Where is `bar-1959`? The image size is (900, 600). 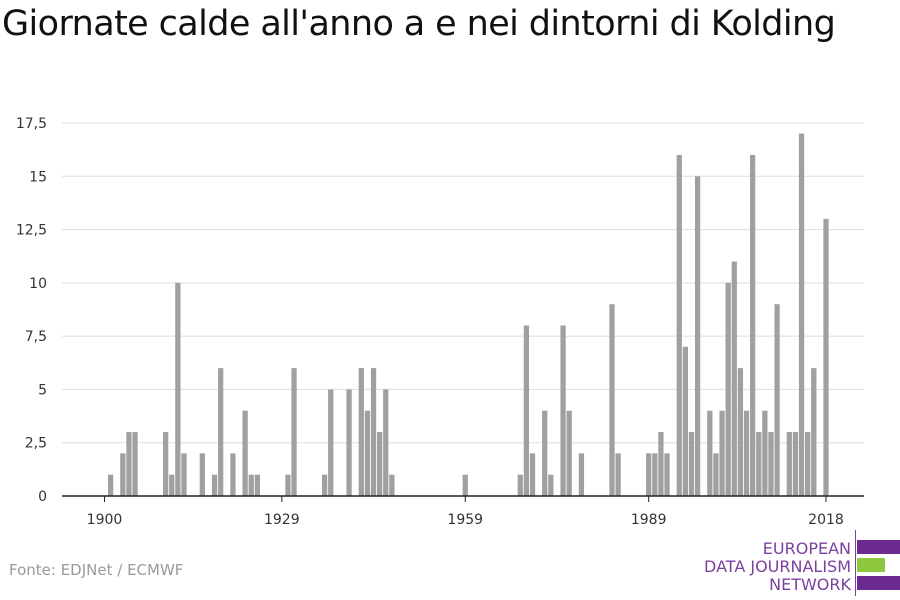
bar-1959 is located at coordinates (465, 485).